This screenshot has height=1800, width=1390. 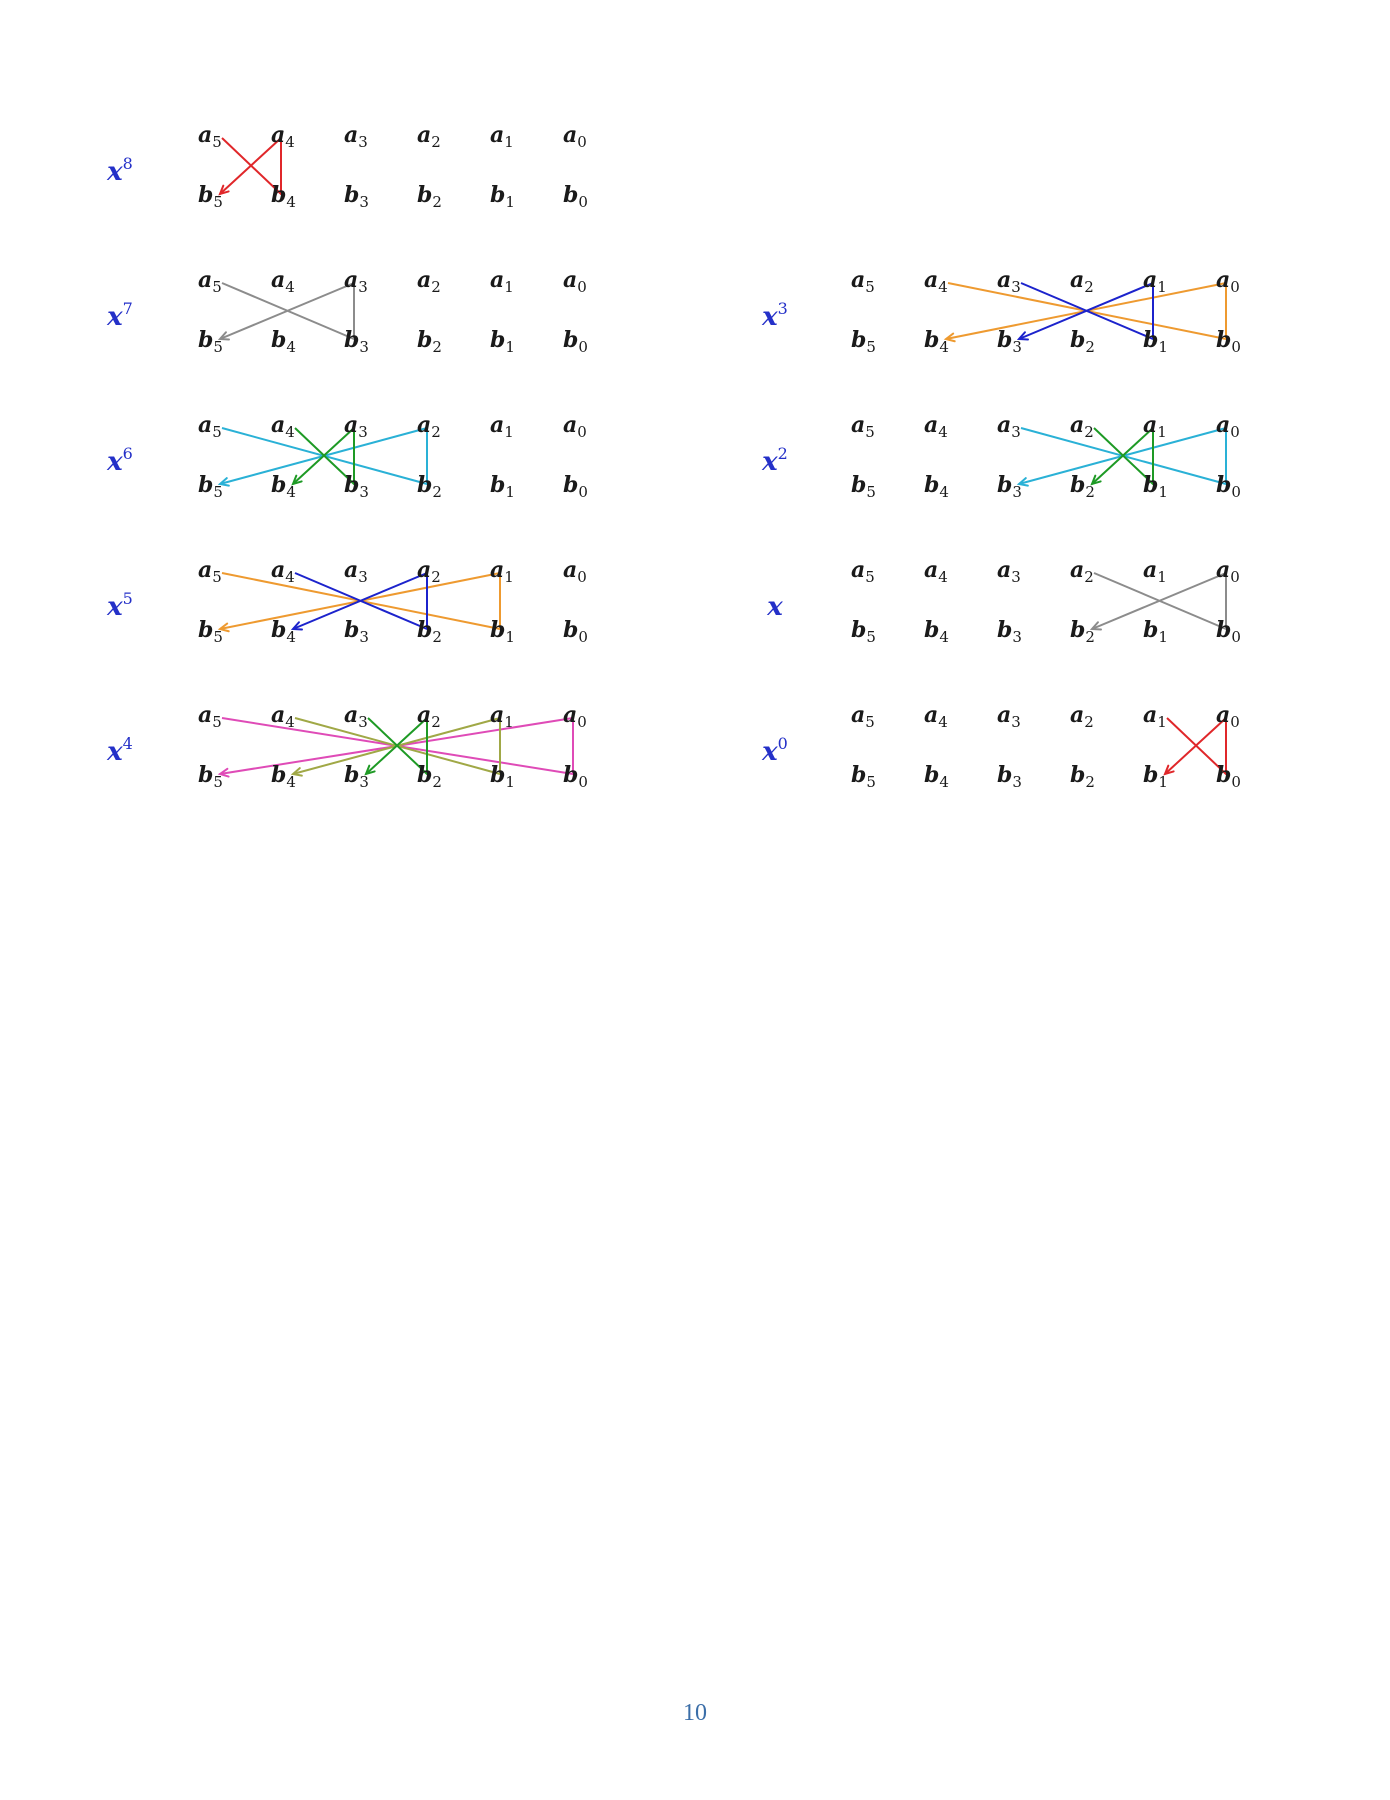 I want to click on x7-b1-label: b1, so click(x=502, y=341).